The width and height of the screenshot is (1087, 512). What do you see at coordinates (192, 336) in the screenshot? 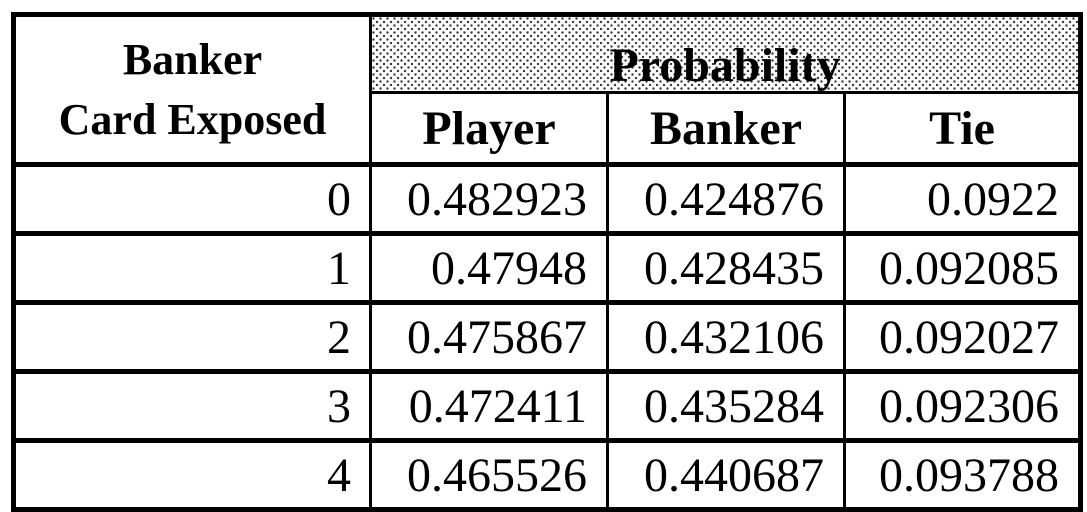
I see `cell-exposed: 2` at bounding box center [192, 336].